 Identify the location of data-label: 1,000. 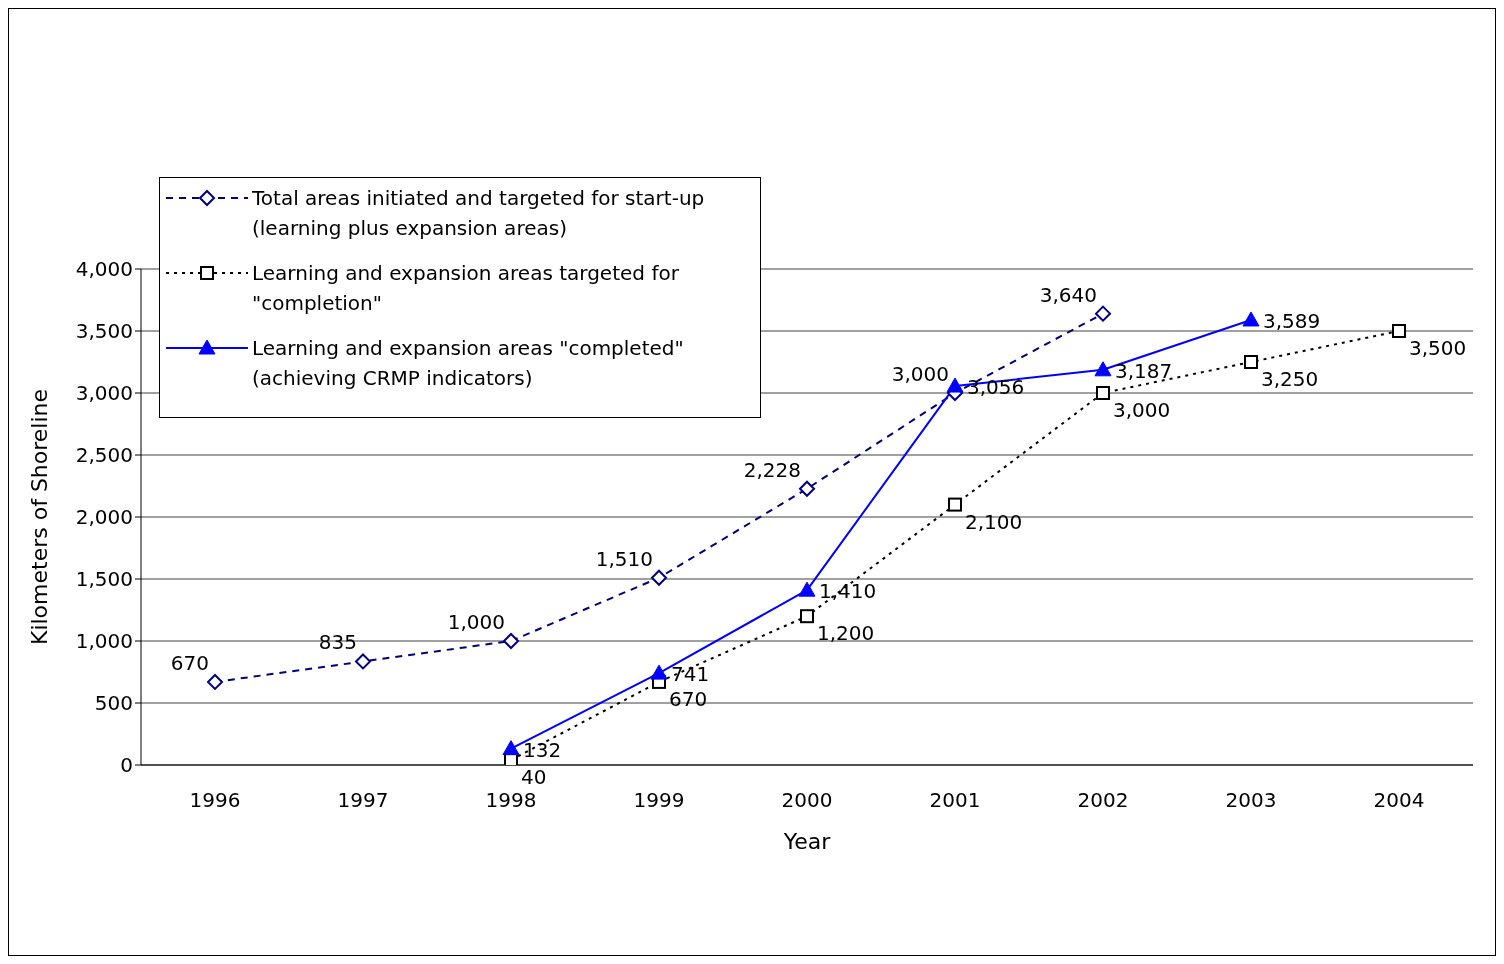
(476, 622).